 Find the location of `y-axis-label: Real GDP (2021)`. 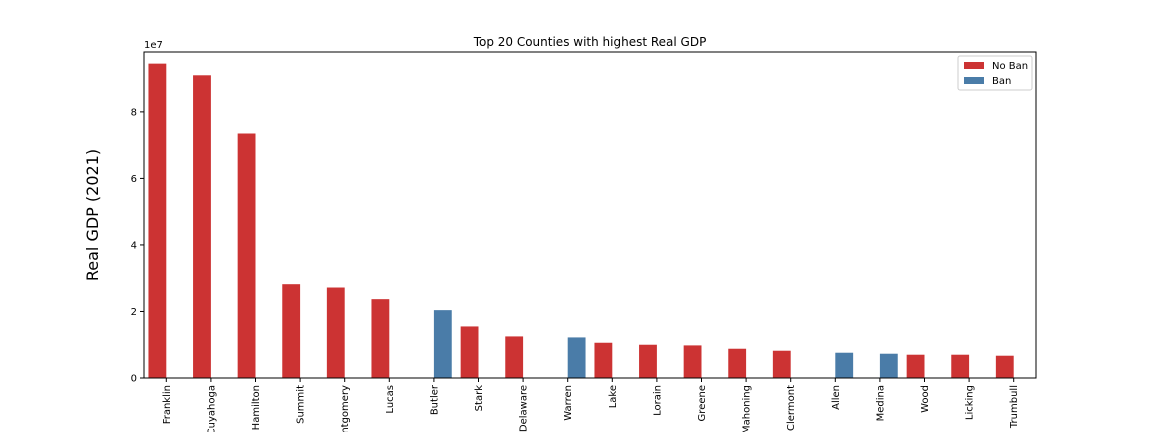

y-axis-label: Real GDP (2021) is located at coordinates (92, 215).